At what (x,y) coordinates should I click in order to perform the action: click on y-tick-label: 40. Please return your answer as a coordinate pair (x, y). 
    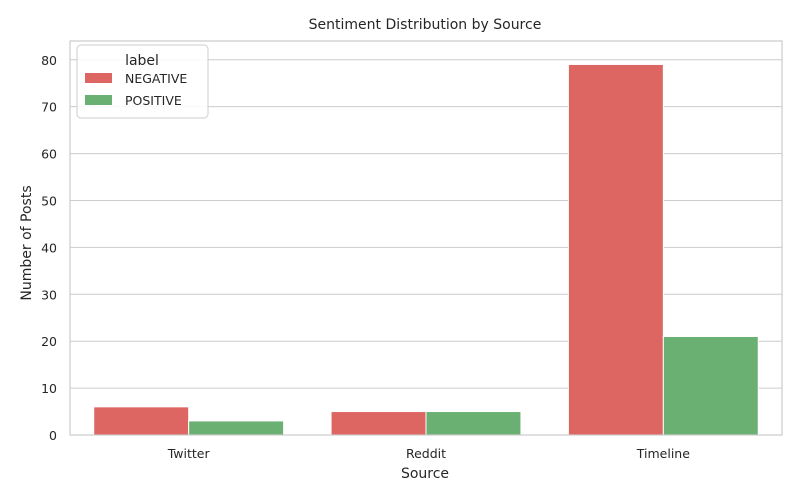
    Looking at the image, I should click on (49, 247).